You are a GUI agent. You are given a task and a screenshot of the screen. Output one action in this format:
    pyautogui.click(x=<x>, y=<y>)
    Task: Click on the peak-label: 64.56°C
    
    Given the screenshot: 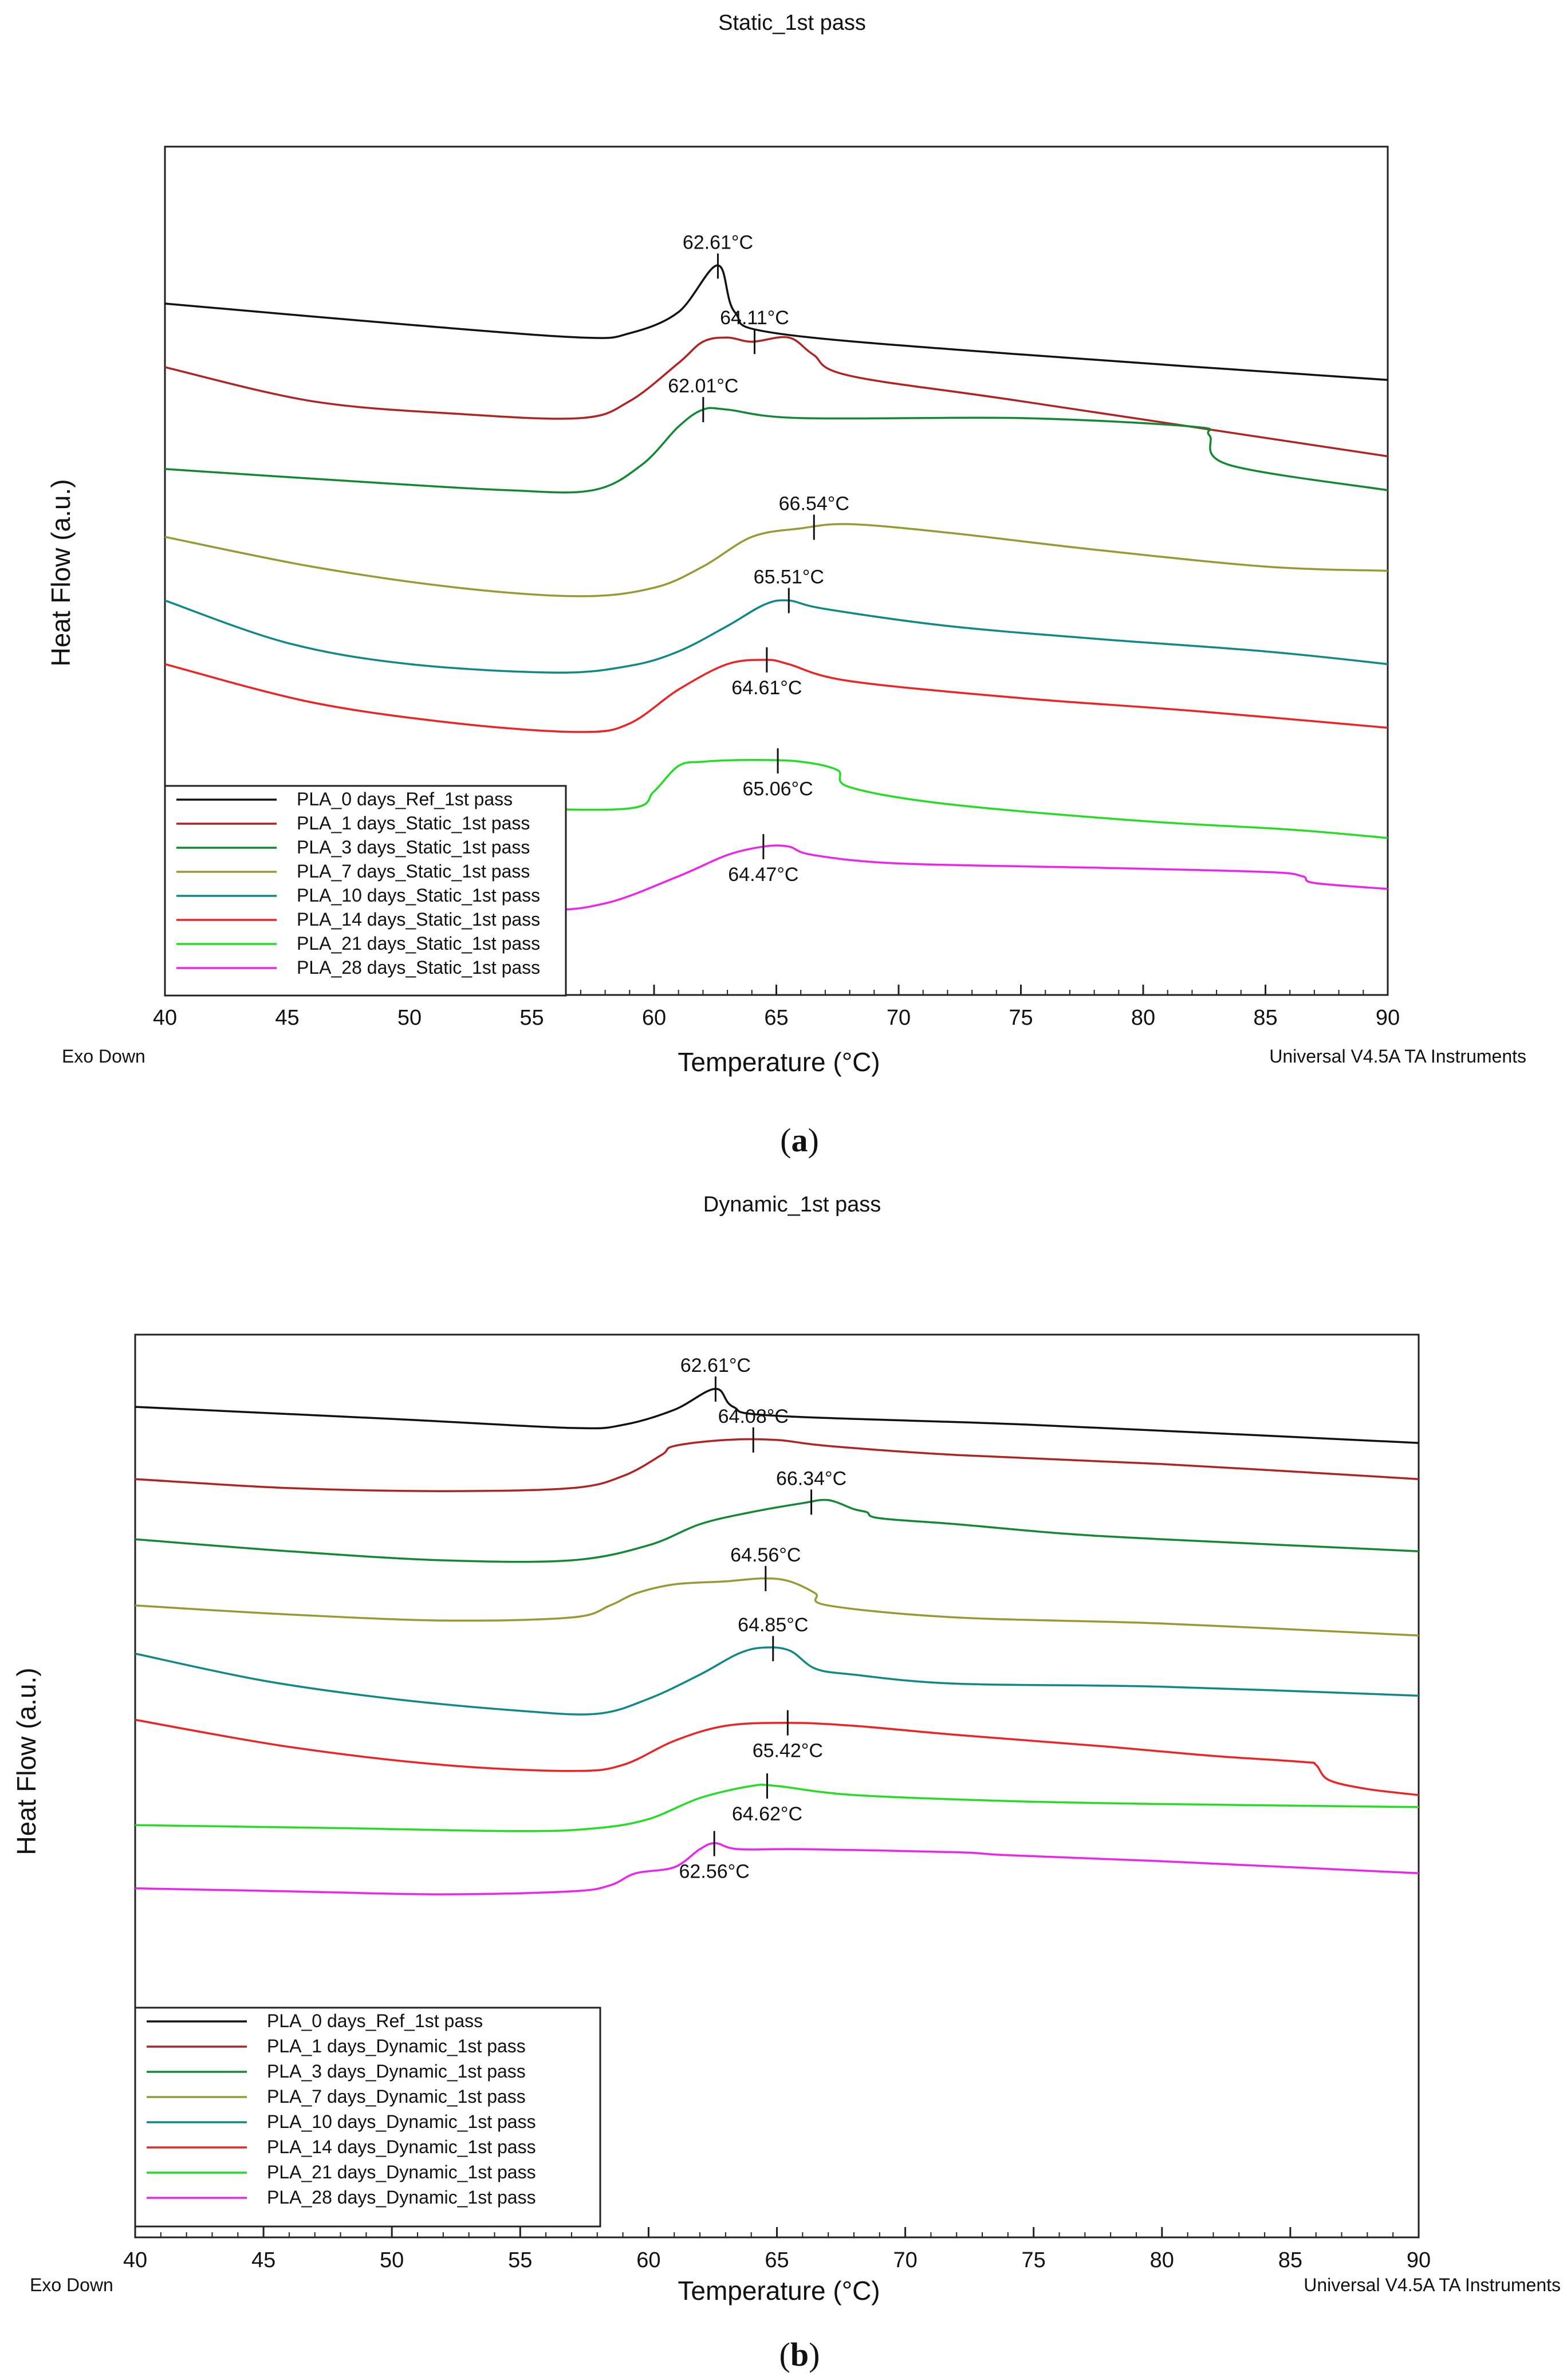 What is the action you would take?
    pyautogui.click(x=765, y=1555)
    